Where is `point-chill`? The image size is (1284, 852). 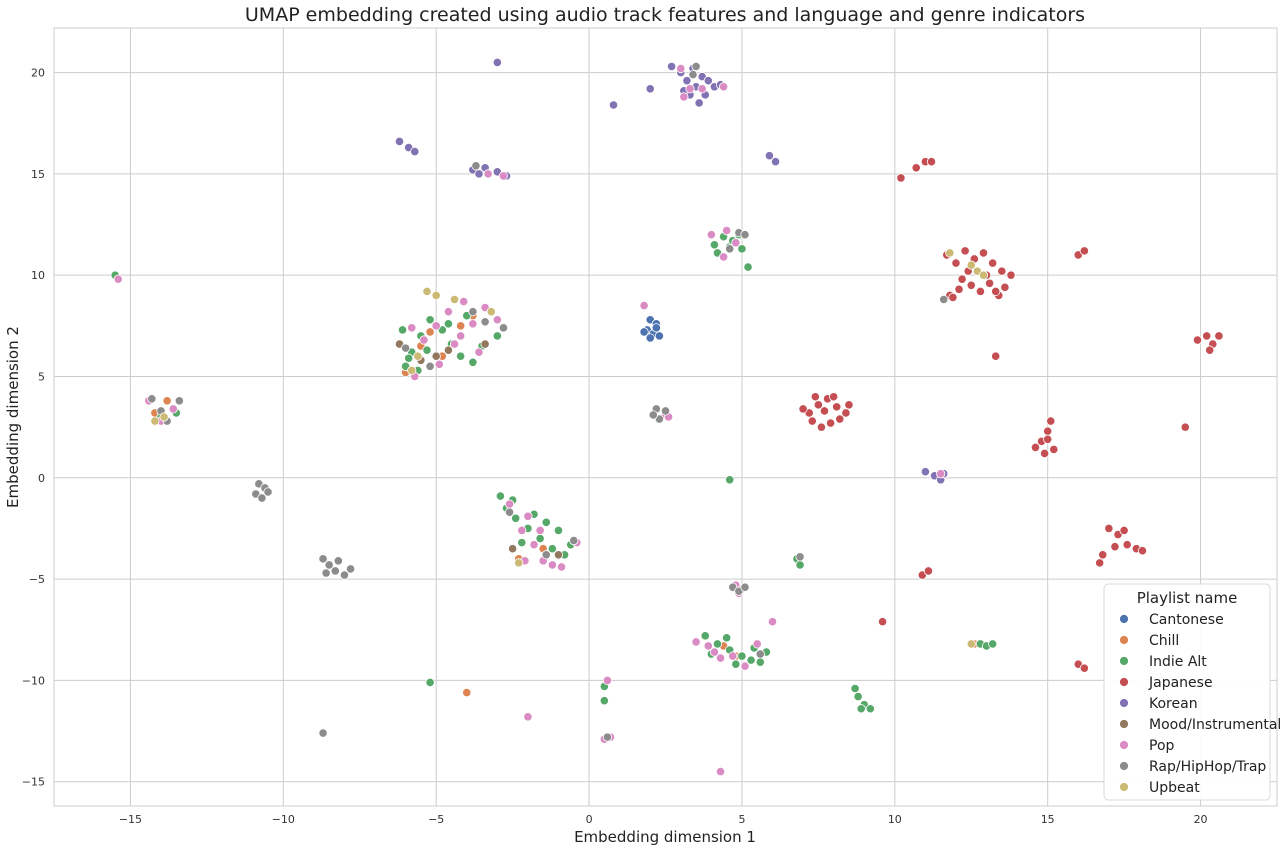
point-chill is located at coordinates (430, 332).